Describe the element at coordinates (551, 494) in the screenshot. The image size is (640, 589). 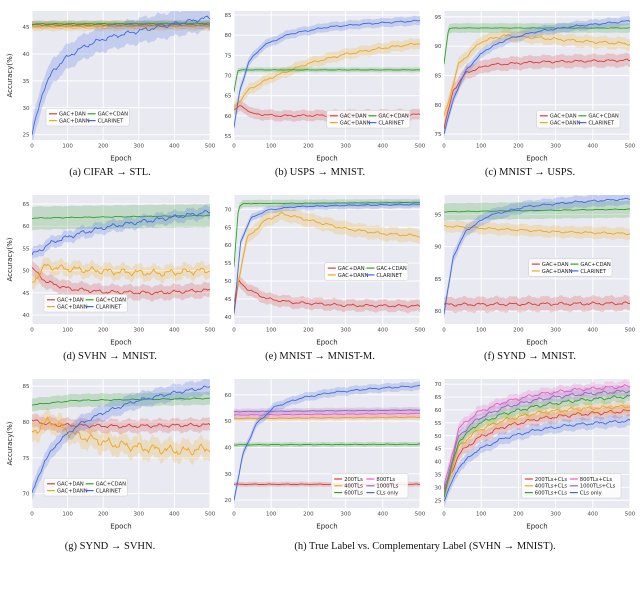
I see `svg-text: 600TLs+CLs` at that location.